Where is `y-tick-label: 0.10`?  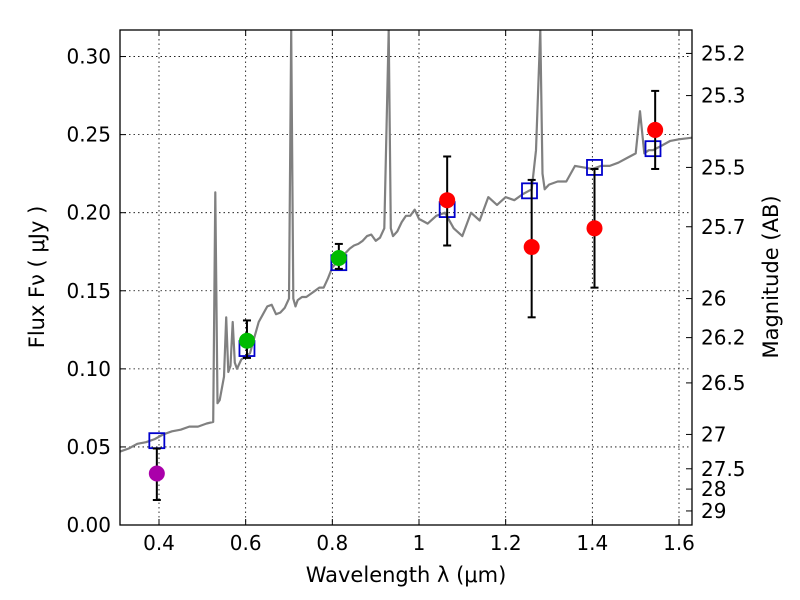
y-tick-label: 0.10 is located at coordinates (88, 369).